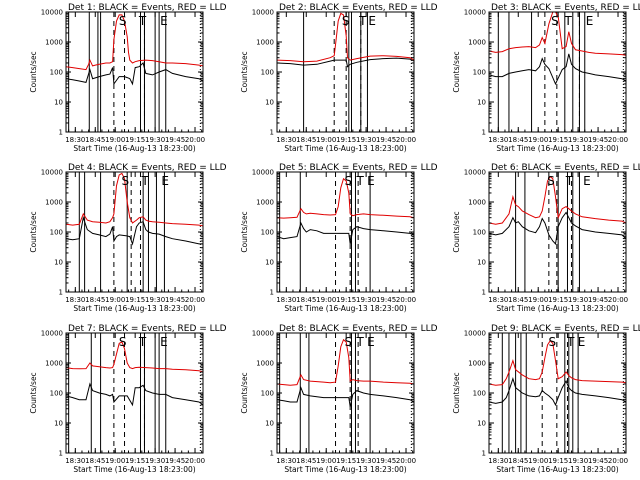  Describe the element at coordinates (565, 329) in the screenshot. I see `panel-title: Det 9: BLACK = Events, RED = LLD` at that location.